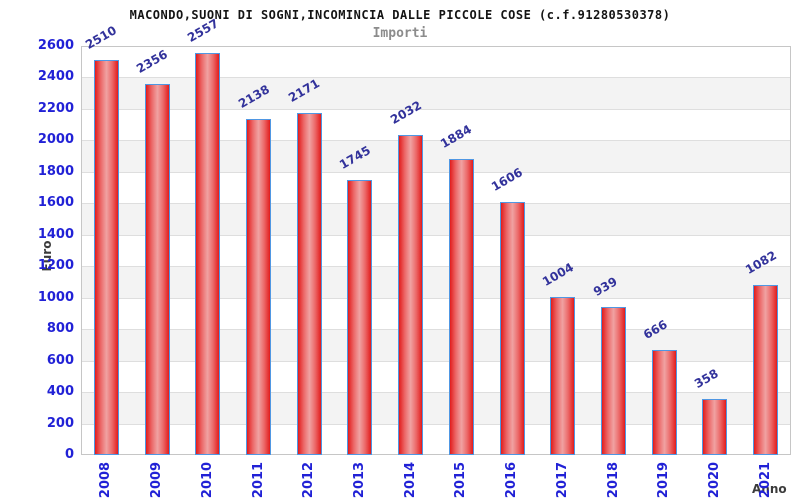 This screenshot has width=800, height=500. What do you see at coordinates (309, 284) in the screenshot?
I see `bar-2012` at bounding box center [309, 284].